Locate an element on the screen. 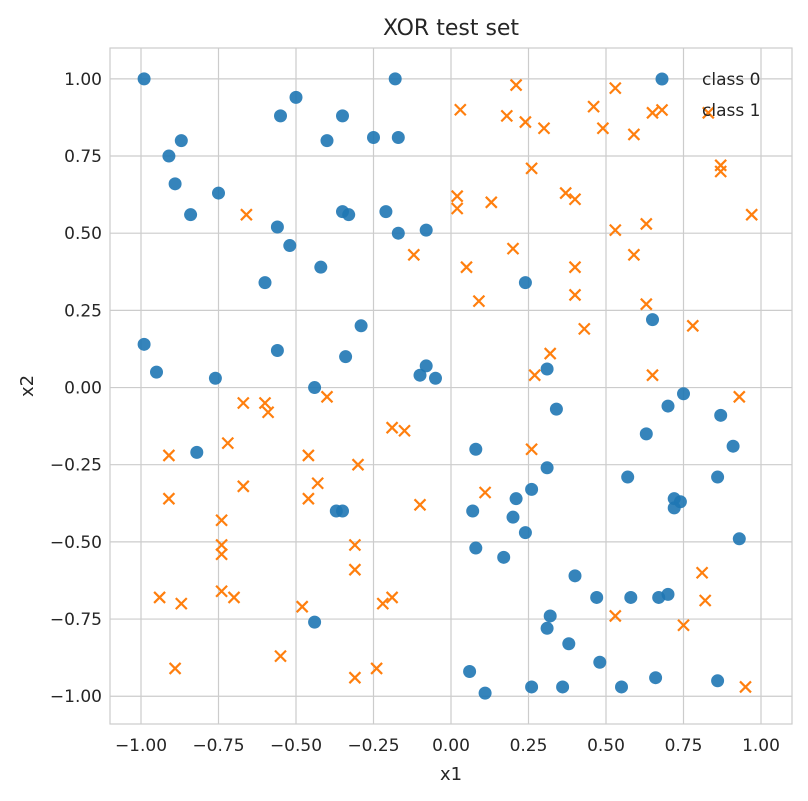 The height and width of the screenshot is (801, 808). legend-marker-x is located at coordinates (662, 110).